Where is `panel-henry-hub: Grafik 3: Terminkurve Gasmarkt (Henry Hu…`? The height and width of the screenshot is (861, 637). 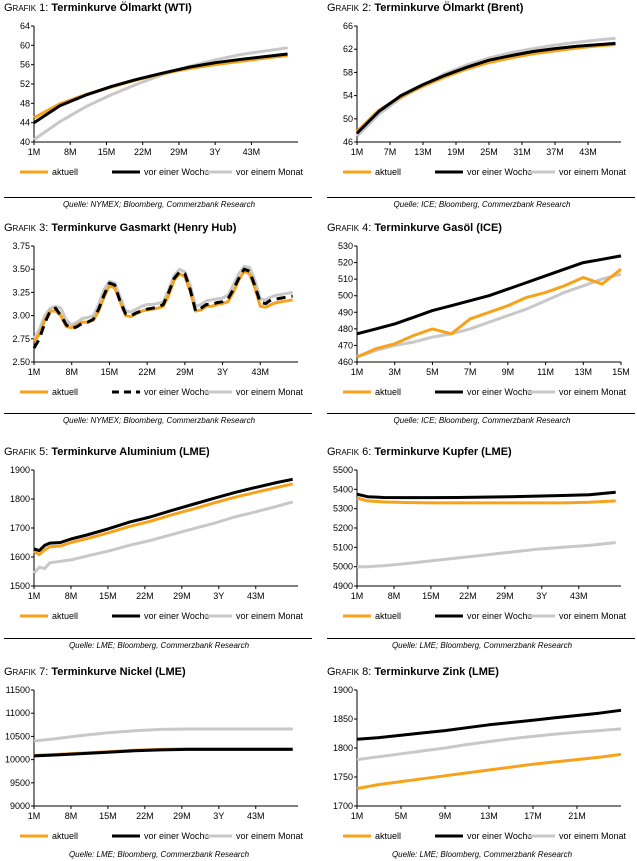
panel-henry-hub: Grafik 3: Terminkurve Gasmarkt (Henry Hu… is located at coordinates (158, 328).